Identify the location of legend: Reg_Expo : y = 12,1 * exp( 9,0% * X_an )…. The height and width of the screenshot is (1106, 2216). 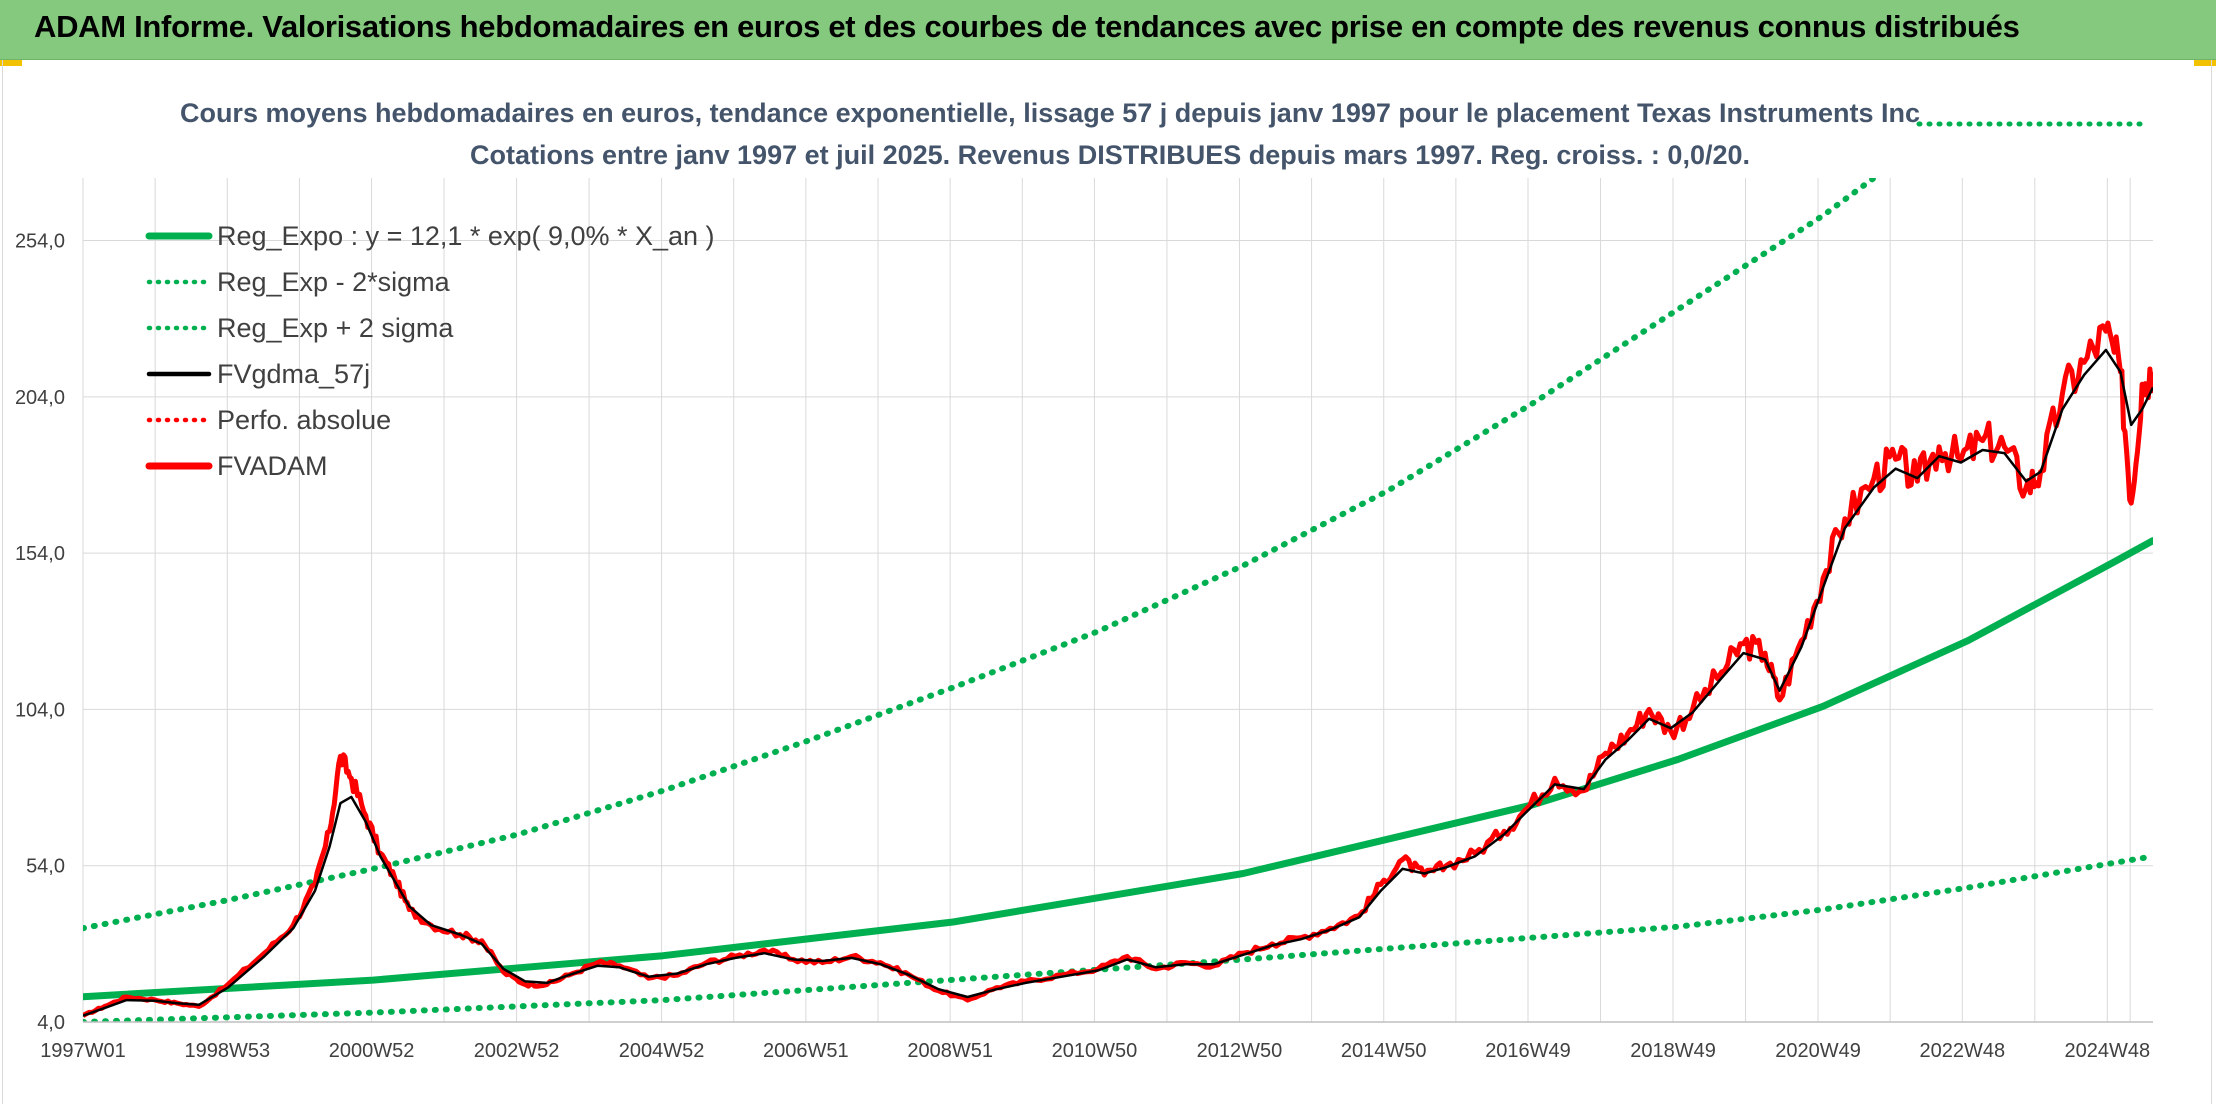
(430, 351).